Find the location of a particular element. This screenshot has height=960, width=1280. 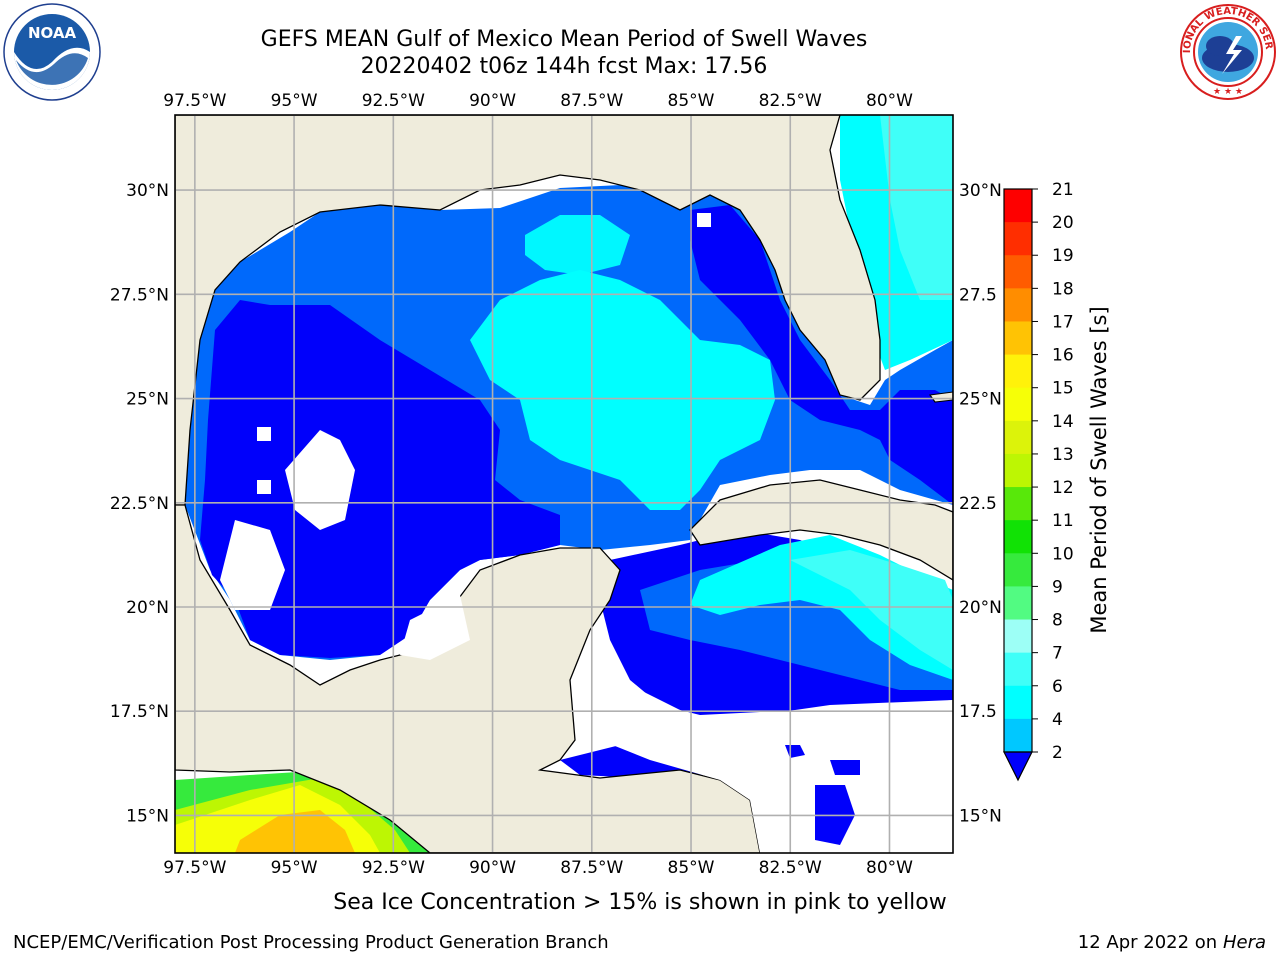

lat-tick-left-6: 15°N is located at coordinates (147, 816).